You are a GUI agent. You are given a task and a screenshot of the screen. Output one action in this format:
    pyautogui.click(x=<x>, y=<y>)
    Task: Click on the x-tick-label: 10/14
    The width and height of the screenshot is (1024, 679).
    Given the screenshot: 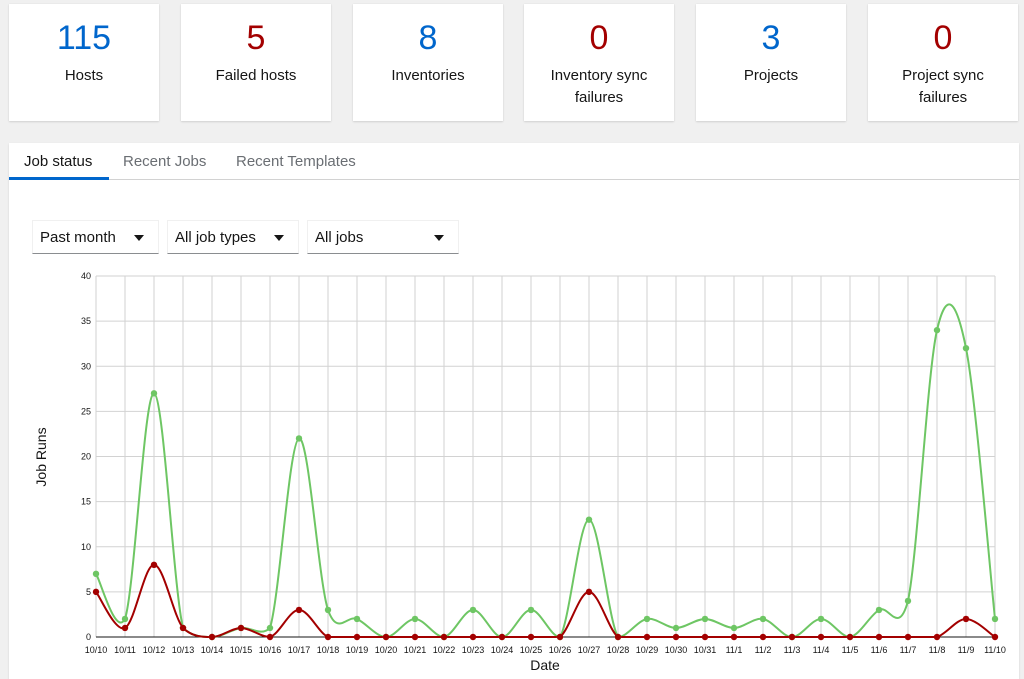 What is the action you would take?
    pyautogui.click(x=212, y=650)
    